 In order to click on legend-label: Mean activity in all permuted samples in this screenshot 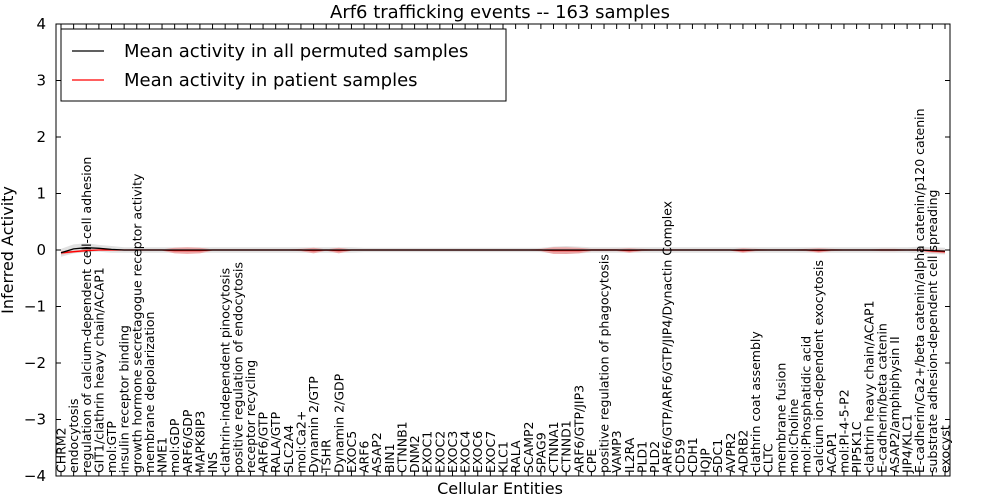, I will do `click(296, 51)`.